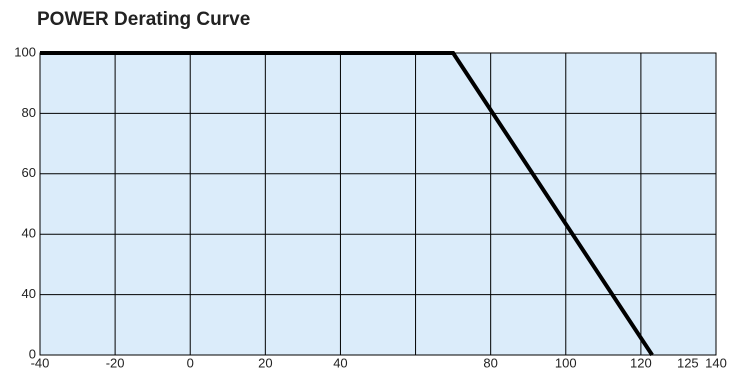 The width and height of the screenshot is (735, 371). What do you see at coordinates (29, 172) in the screenshot?
I see `y-tick-label: 60` at bounding box center [29, 172].